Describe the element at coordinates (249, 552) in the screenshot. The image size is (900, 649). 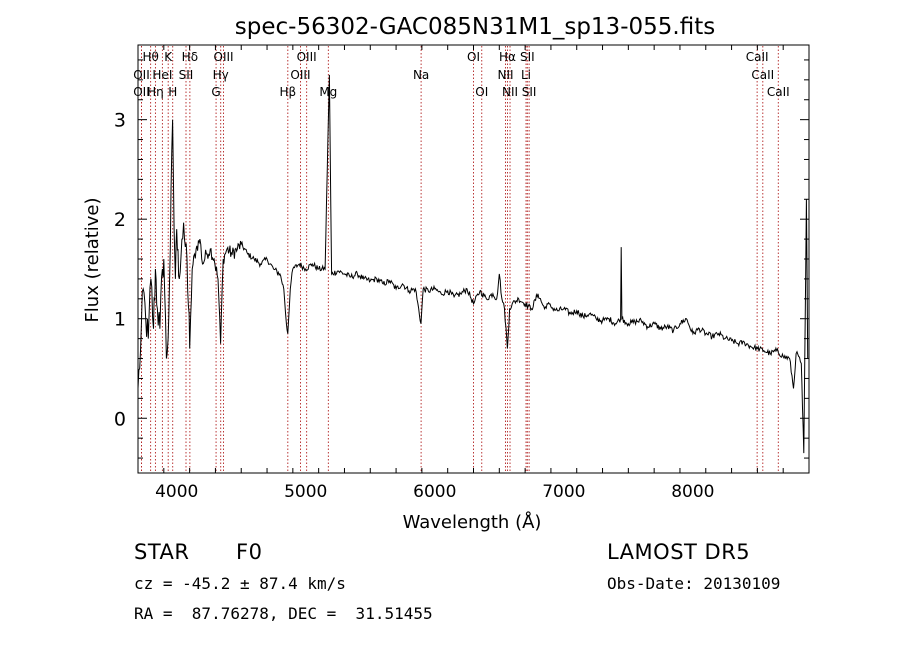
I see `object-subclass: F0` at that location.